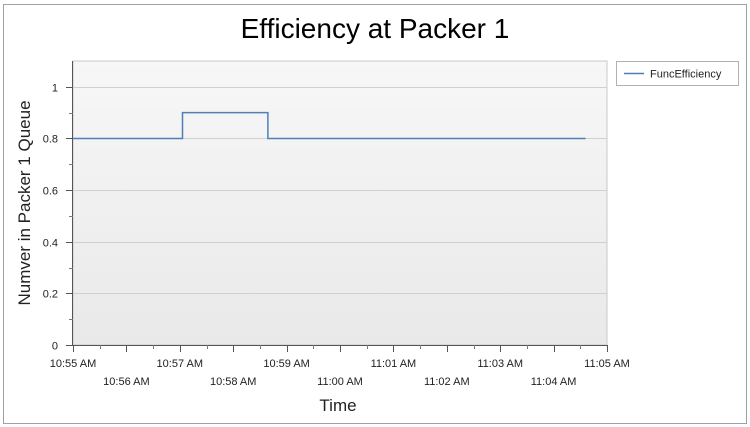 This screenshot has height=427, width=750. What do you see at coordinates (50, 244) in the screenshot?
I see `y-tick-label: 0.4` at bounding box center [50, 244].